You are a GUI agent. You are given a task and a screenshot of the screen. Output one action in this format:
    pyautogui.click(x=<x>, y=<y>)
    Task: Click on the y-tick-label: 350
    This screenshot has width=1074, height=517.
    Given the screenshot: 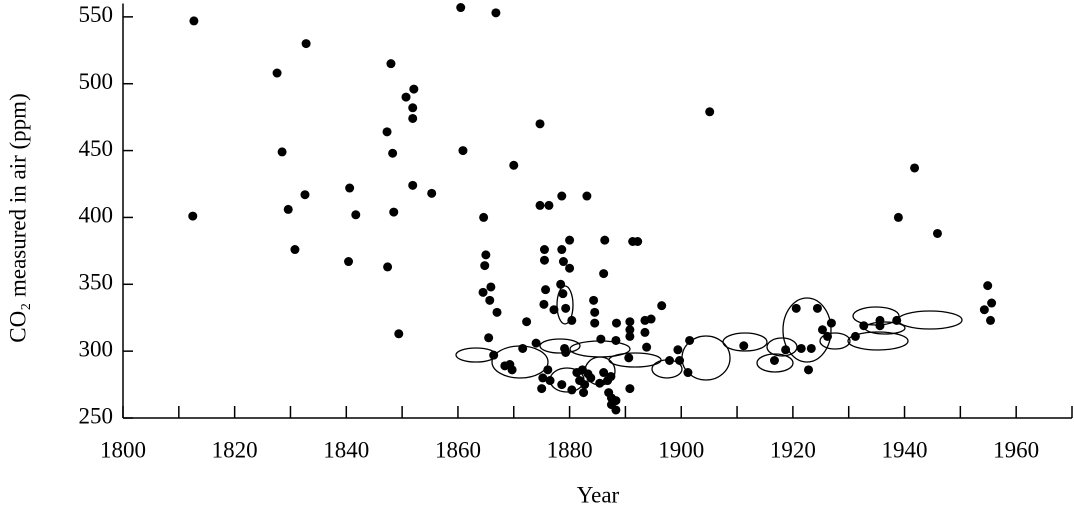 What is the action you would take?
    pyautogui.click(x=96, y=282)
    